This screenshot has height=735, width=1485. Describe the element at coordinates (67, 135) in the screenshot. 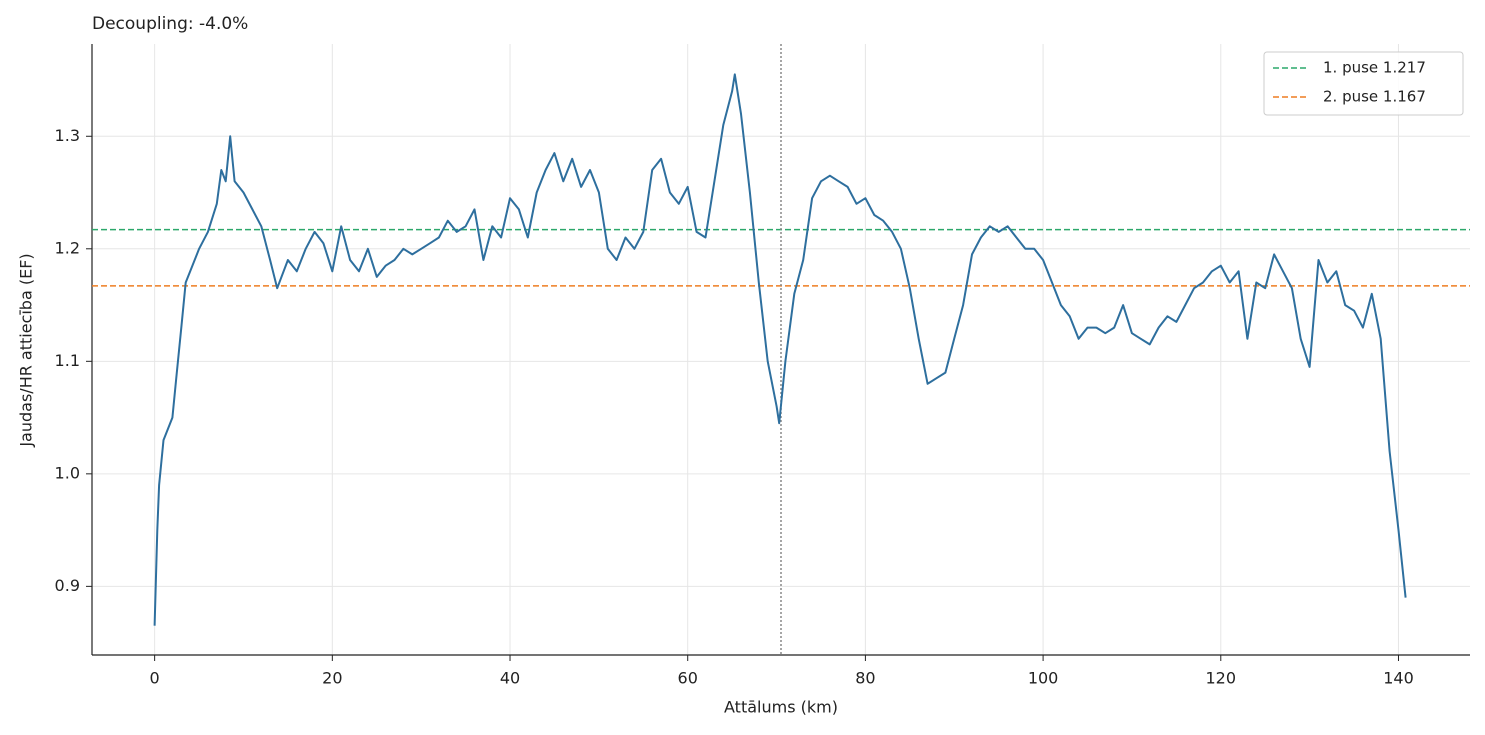

I see `y-tick-label: 1.3` at that location.